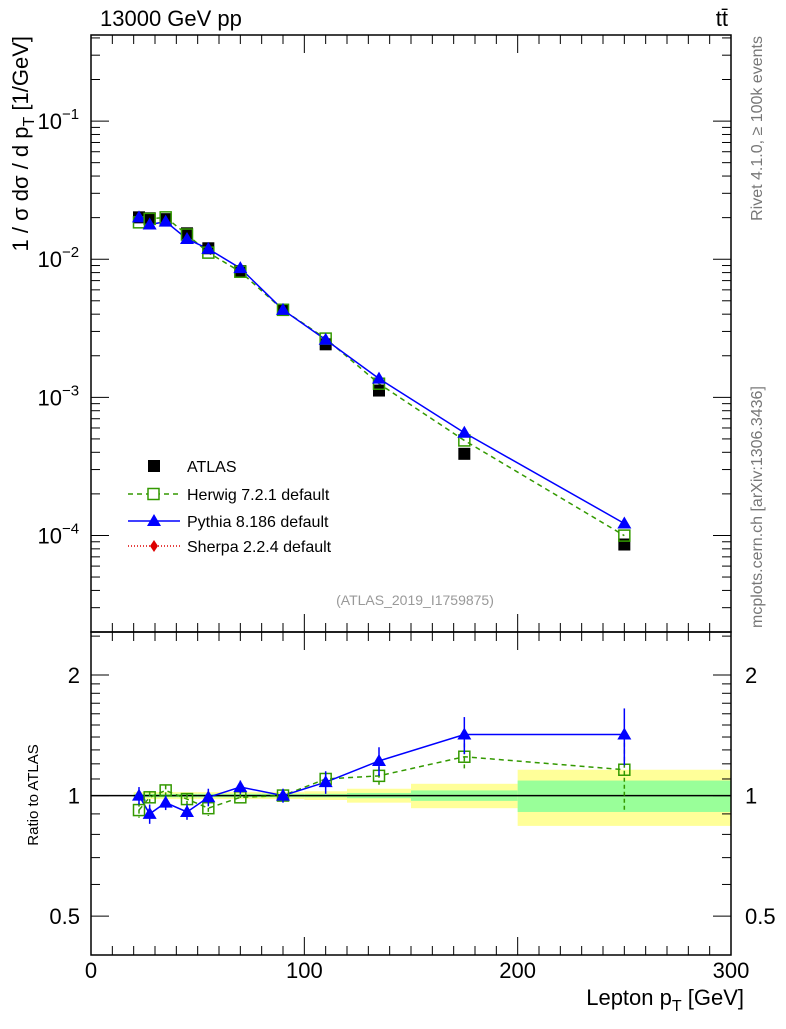 This screenshot has height=1029, width=786. What do you see at coordinates (70, 528) in the screenshot?
I see `y-tick-exponent: −4` at bounding box center [70, 528].